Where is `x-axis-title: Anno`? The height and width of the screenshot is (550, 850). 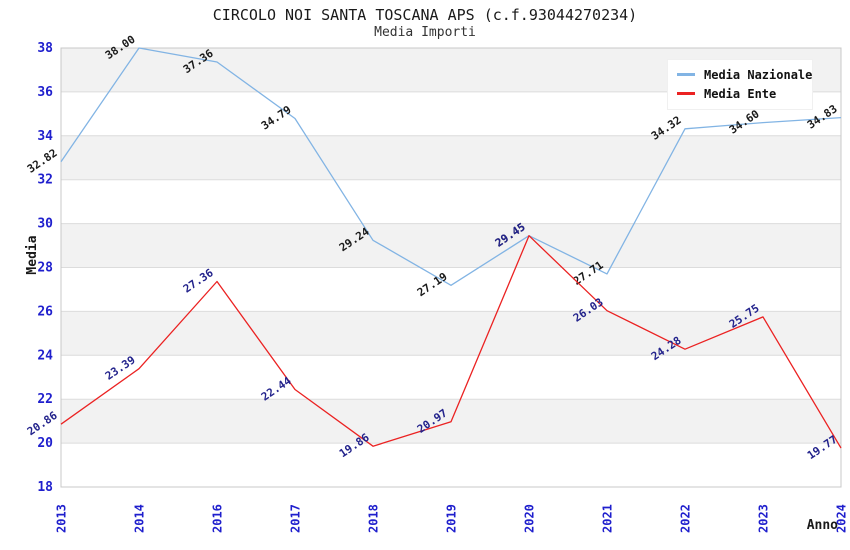
x-axis-title: Anno is located at coordinates (822, 525).